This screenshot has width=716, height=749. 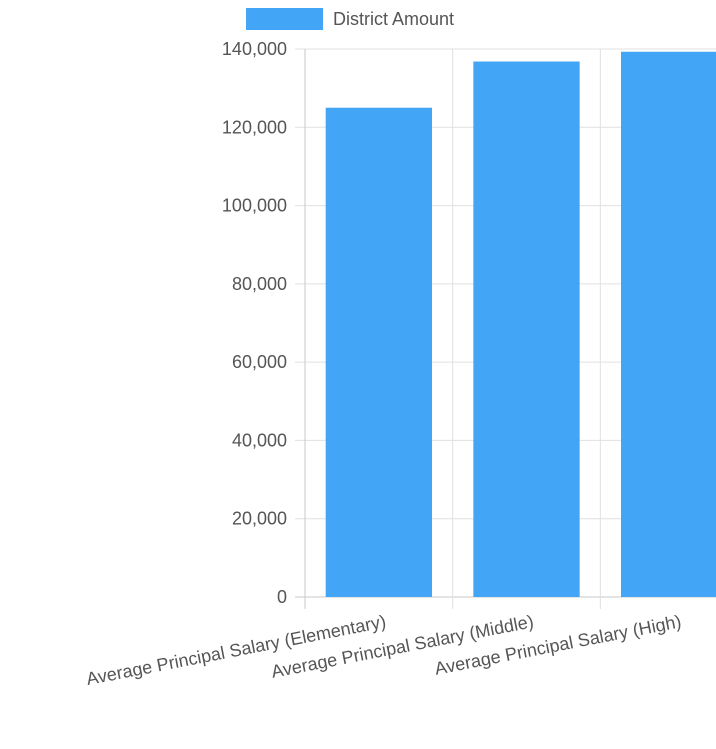 What do you see at coordinates (284, 19) in the screenshot?
I see `legend-swatch` at bounding box center [284, 19].